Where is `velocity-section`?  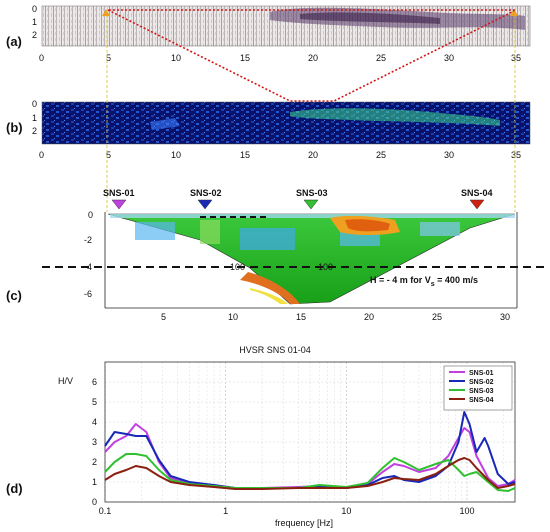 velocity-section is located at coordinates (311, 259).